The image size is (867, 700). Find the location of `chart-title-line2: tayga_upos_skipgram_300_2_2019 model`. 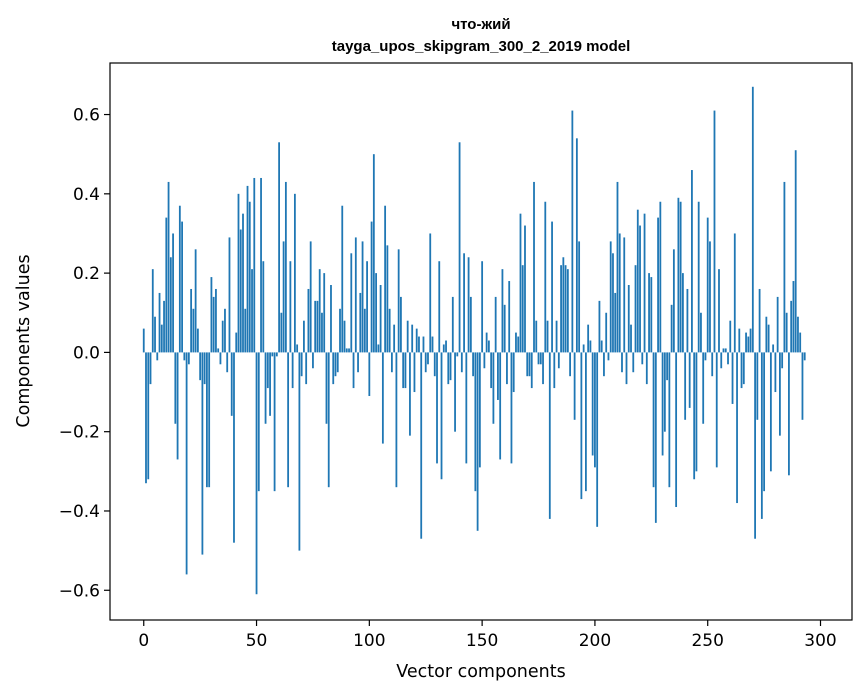

chart-title-line2: tayga_upos_skipgram_300_2_2019 model is located at coordinates (481, 46).